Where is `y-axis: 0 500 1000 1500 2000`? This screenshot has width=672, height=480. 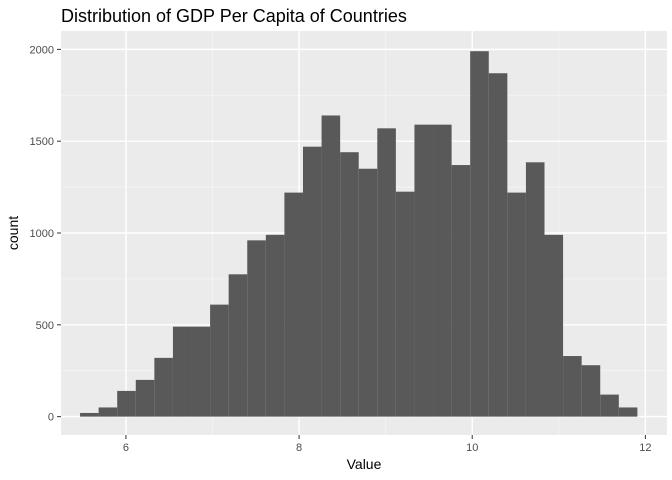
y-axis: 0 500 1000 1500 2000 is located at coordinates (45, 234).